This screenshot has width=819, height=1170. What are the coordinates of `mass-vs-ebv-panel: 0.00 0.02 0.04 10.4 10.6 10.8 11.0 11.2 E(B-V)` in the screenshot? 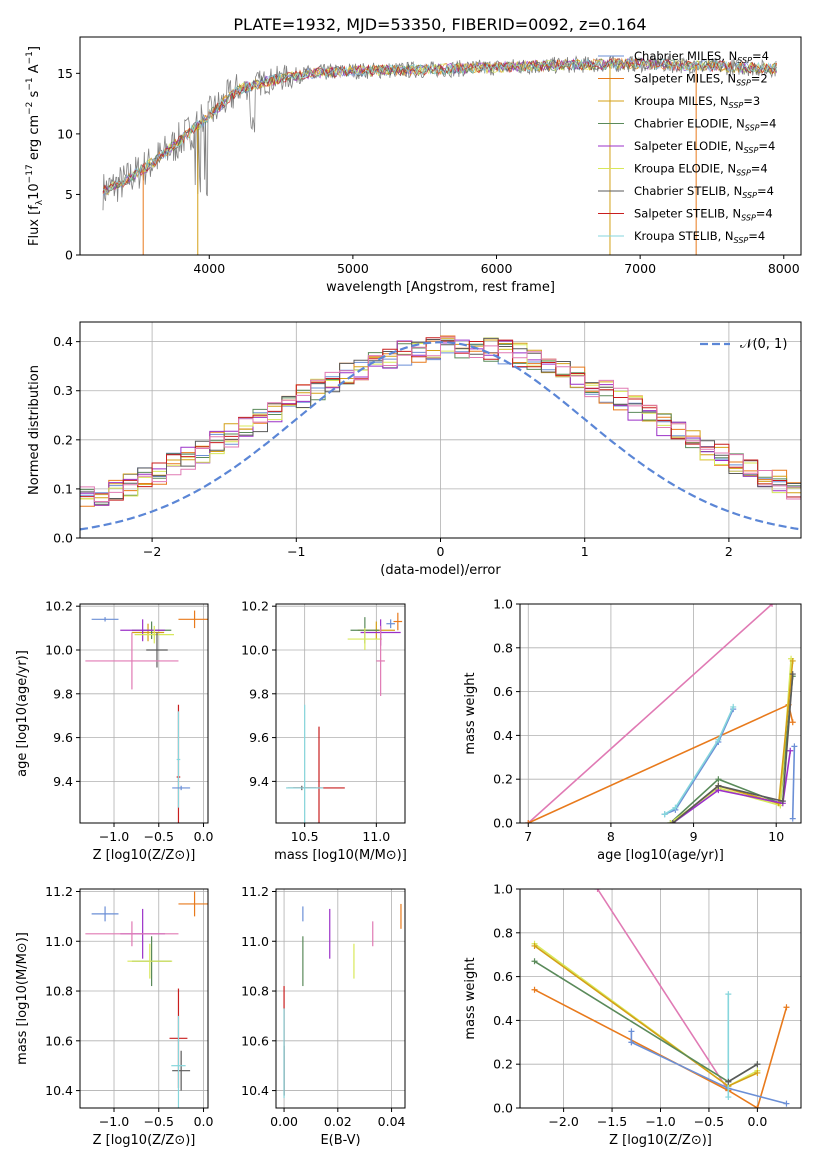 It's located at (323, 1016).